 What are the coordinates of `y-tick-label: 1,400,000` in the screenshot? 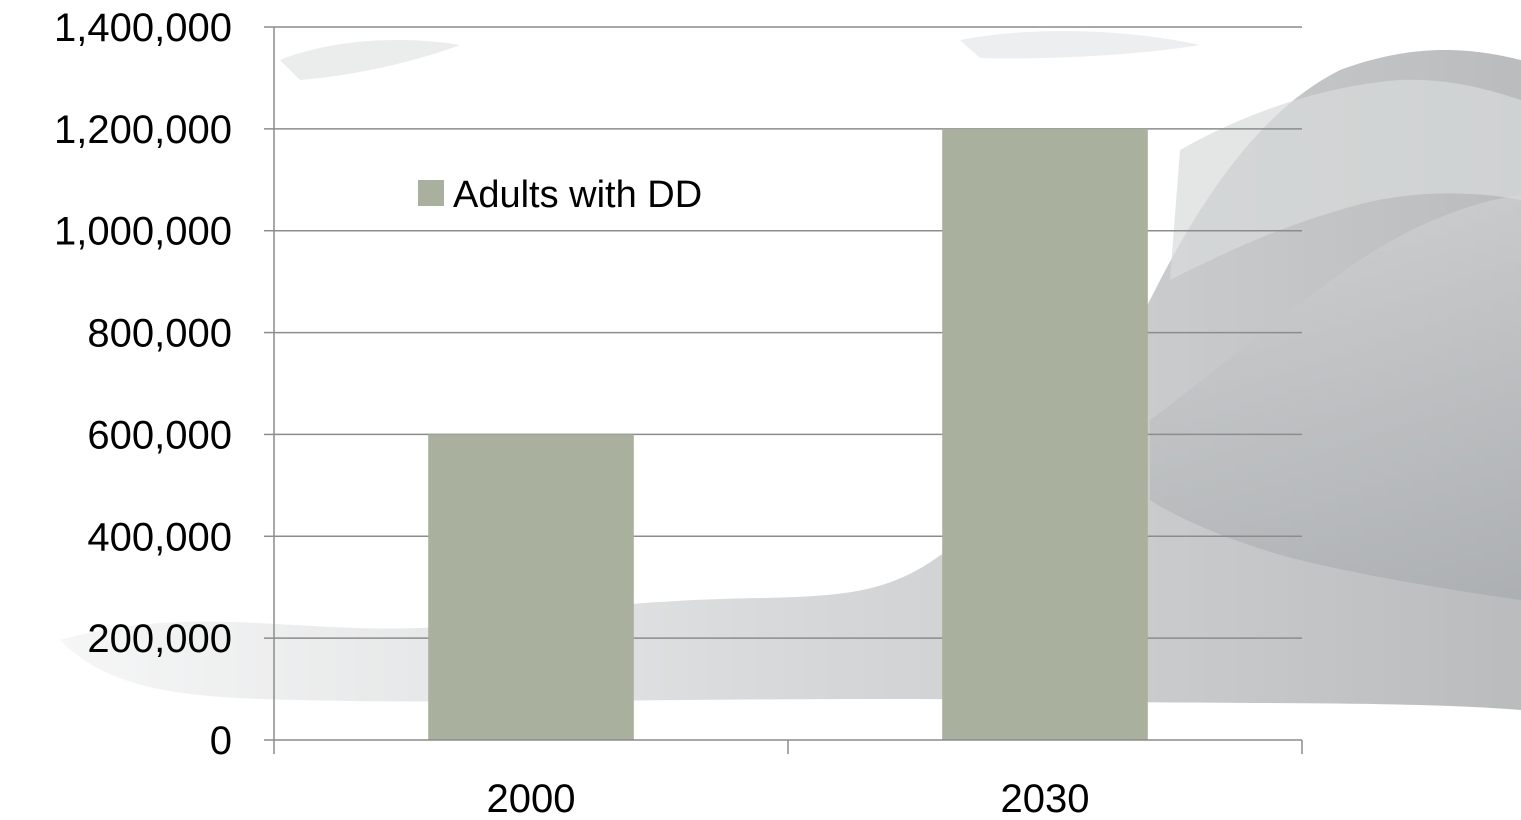 It's located at (143, 28).